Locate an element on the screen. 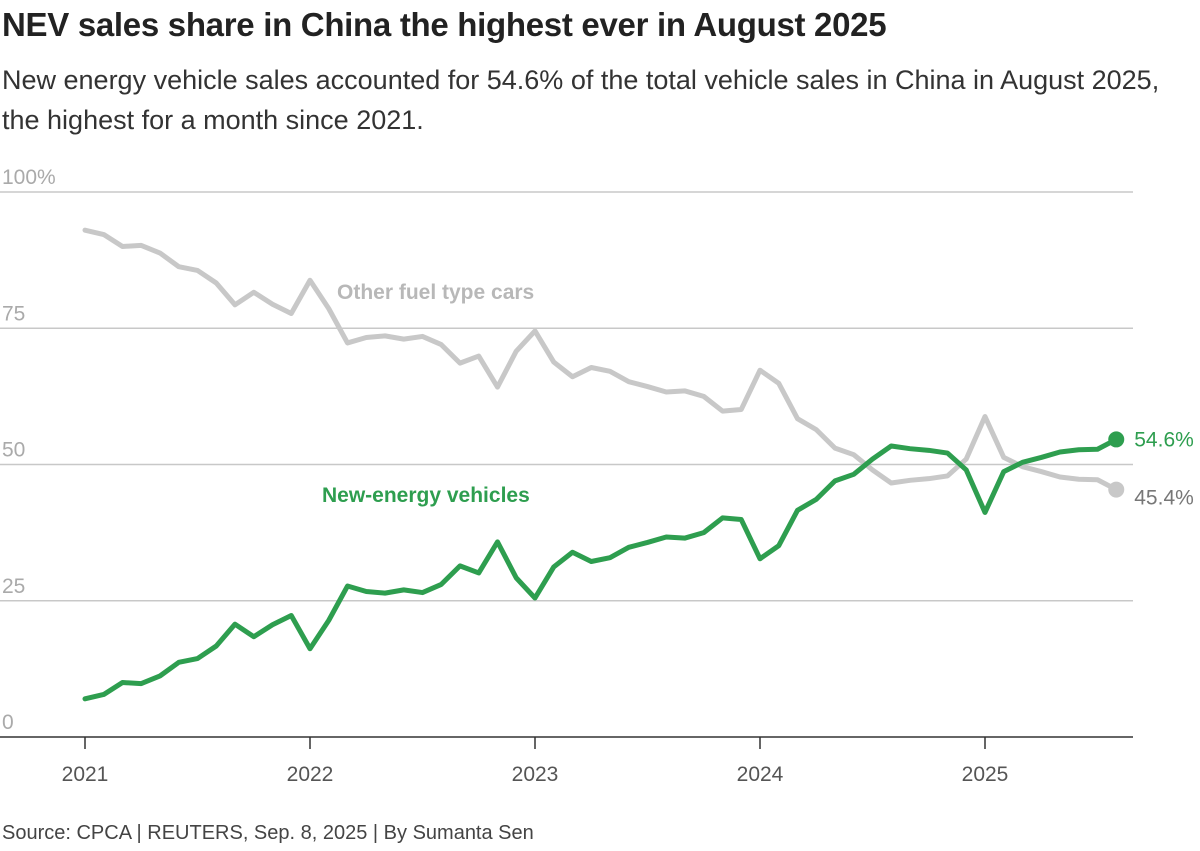  series-end-label: 45.4% is located at coordinates (1164, 498).